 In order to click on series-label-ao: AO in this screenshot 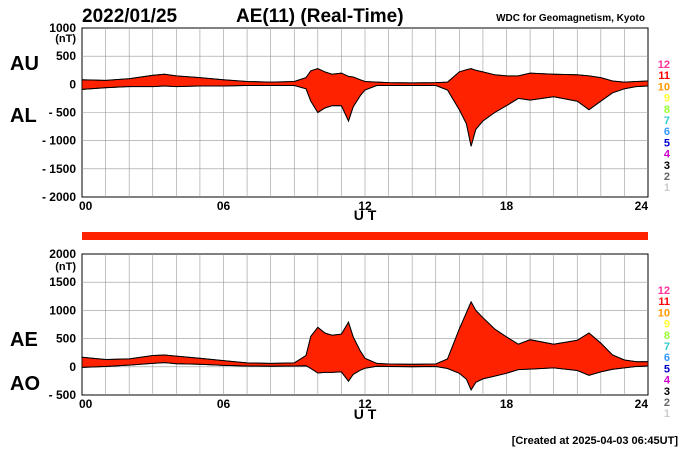, I will do `click(25, 384)`.